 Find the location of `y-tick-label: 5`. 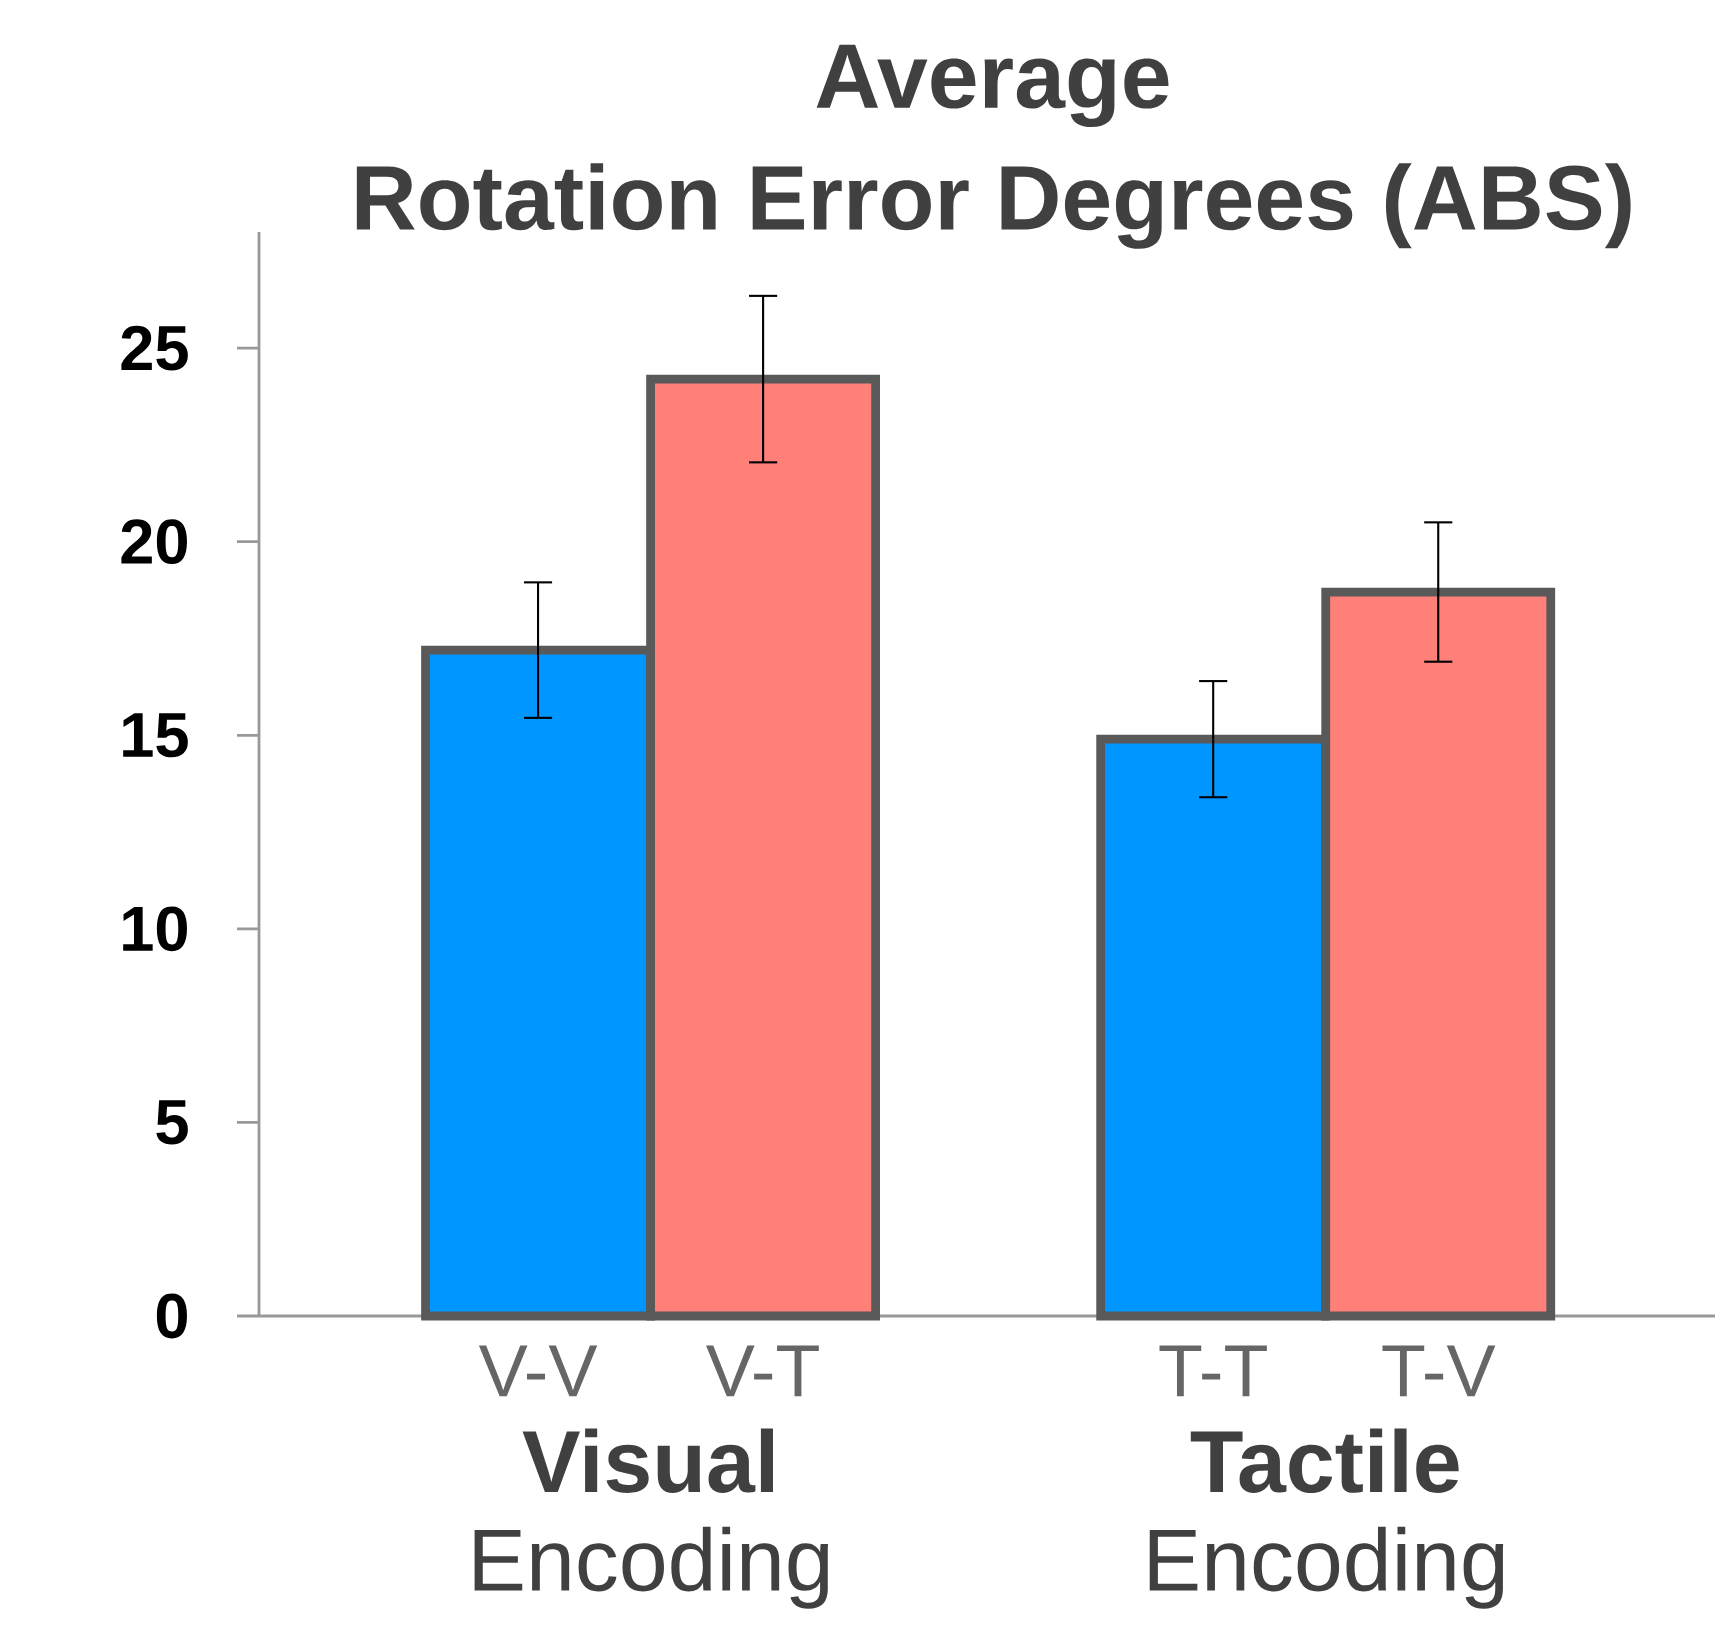

y-tick-label: 5 is located at coordinates (172, 1122).